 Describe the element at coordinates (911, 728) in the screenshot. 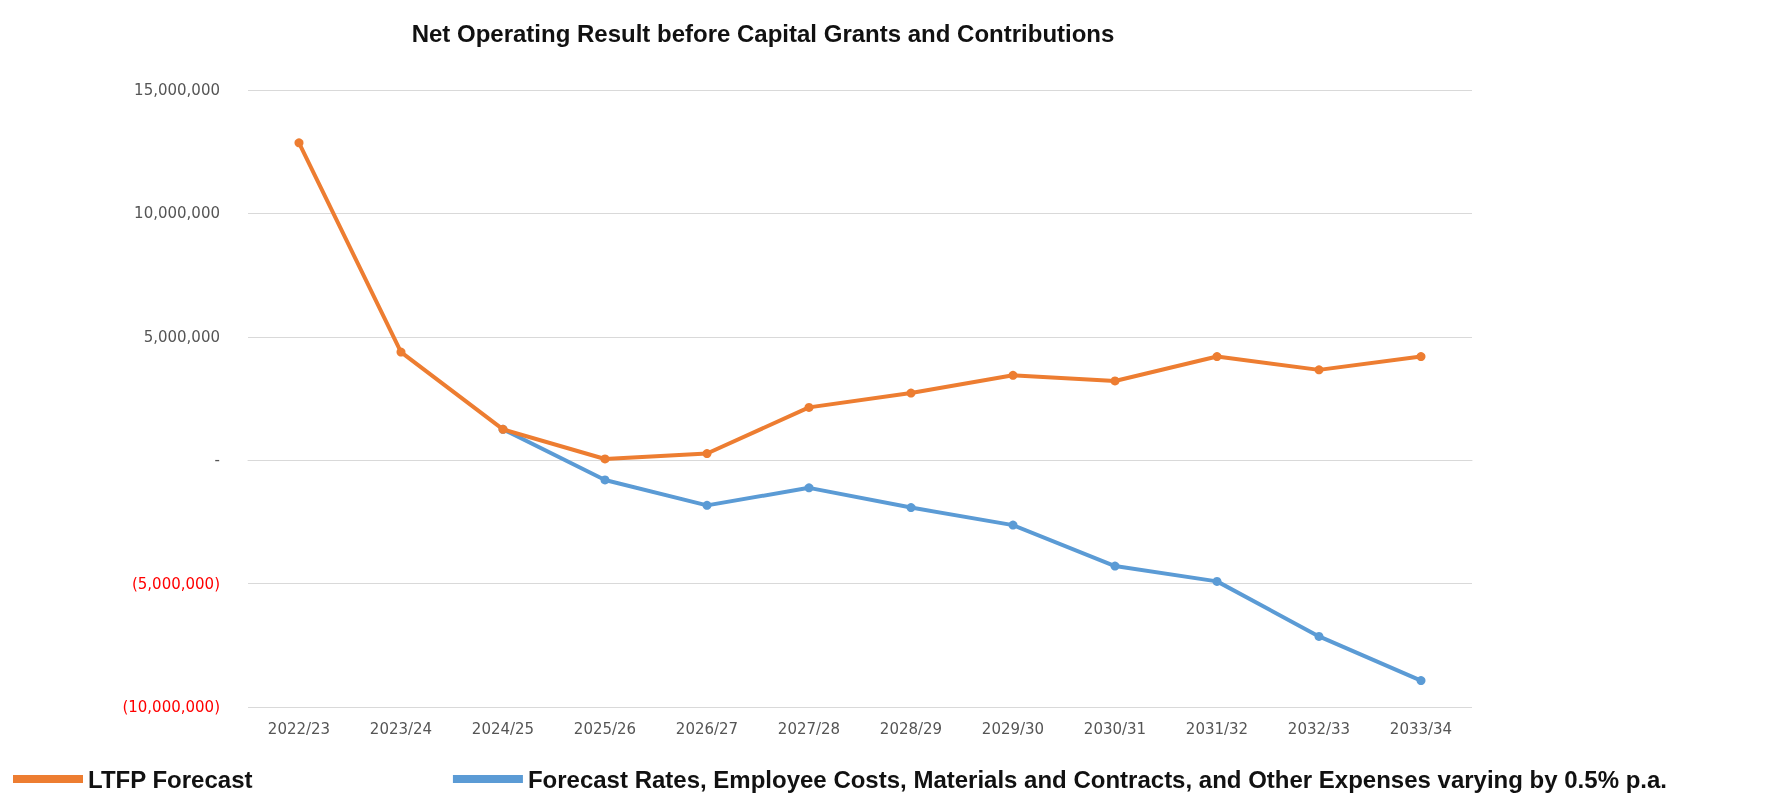

I see `x-tick-label: 2028/29` at that location.